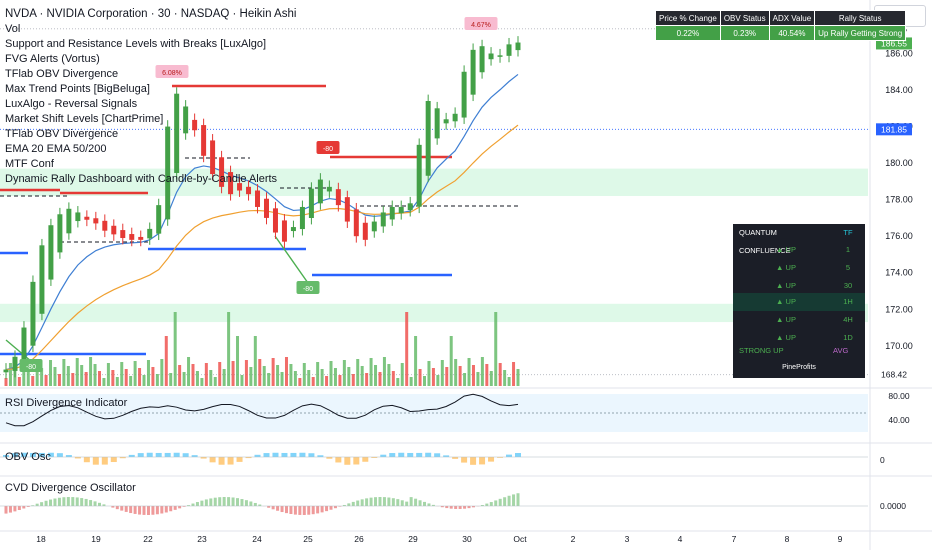  Describe the element at coordinates (680, 539) in the screenshot. I see `x-tick-label: 4` at that location.